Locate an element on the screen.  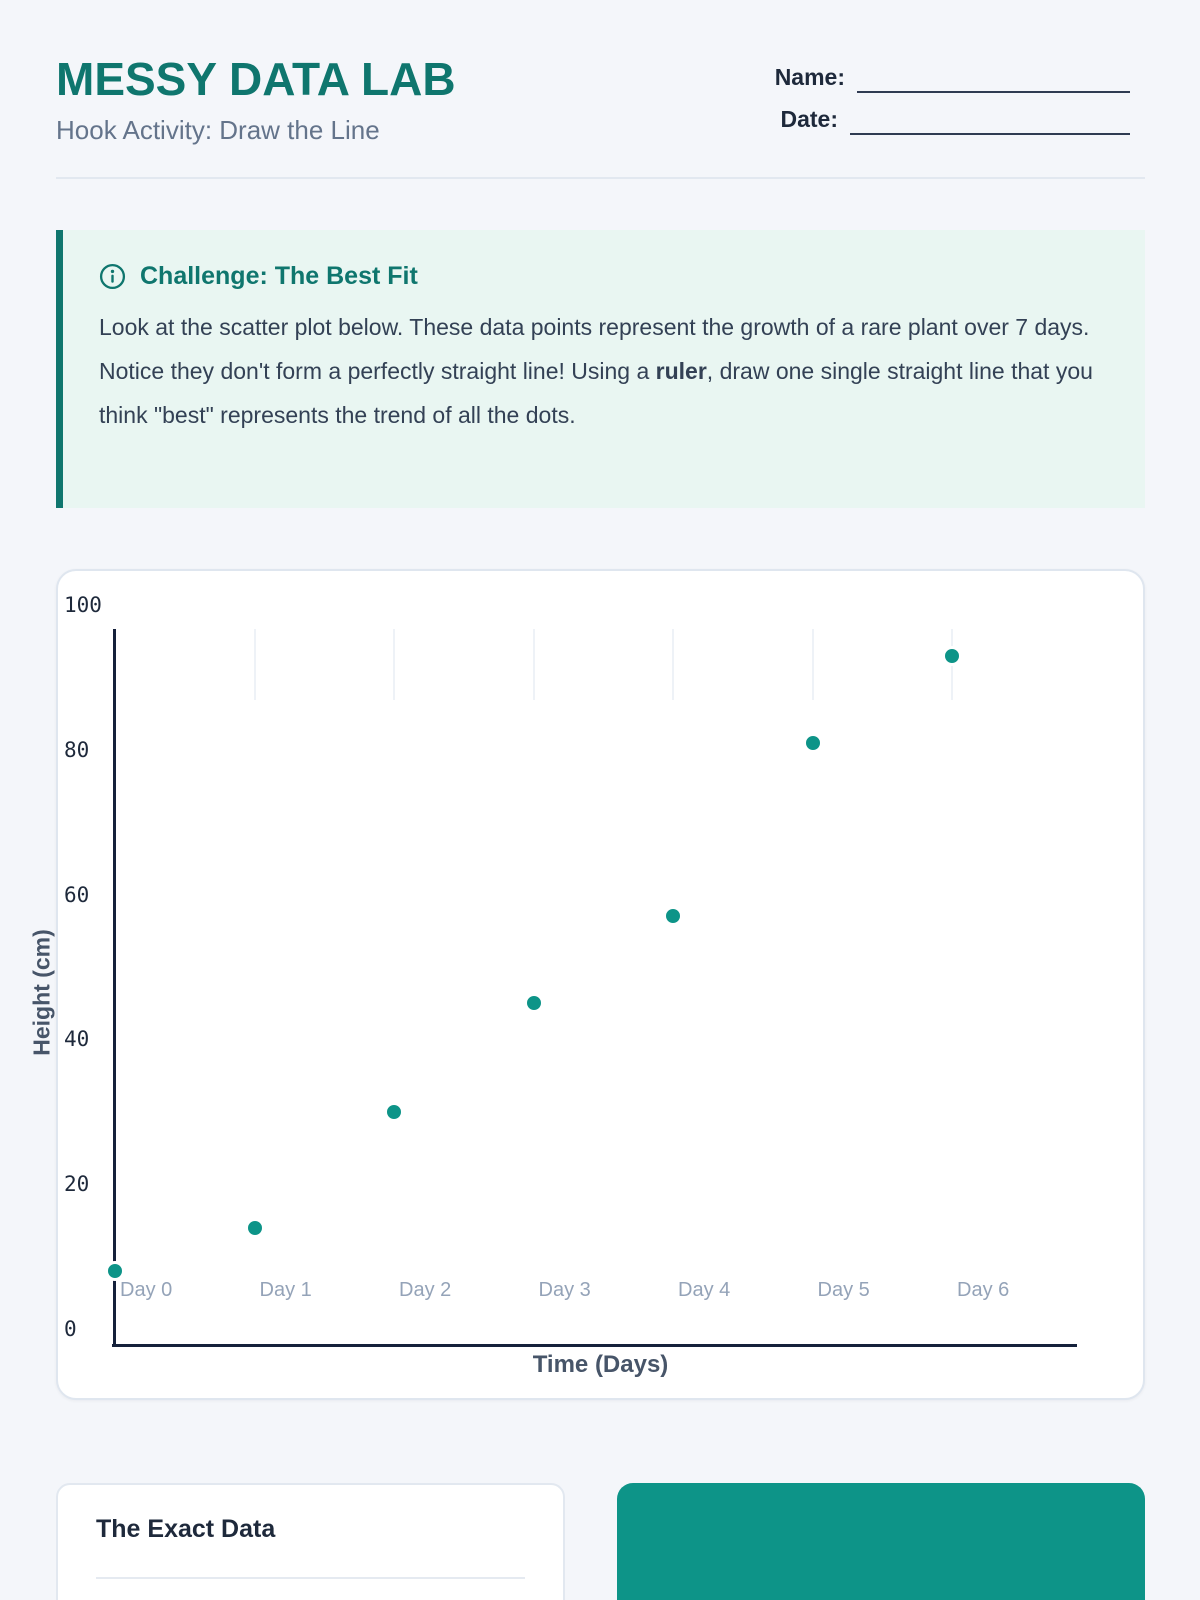
name-date-block: Name: Date: is located at coordinates (952, 106).